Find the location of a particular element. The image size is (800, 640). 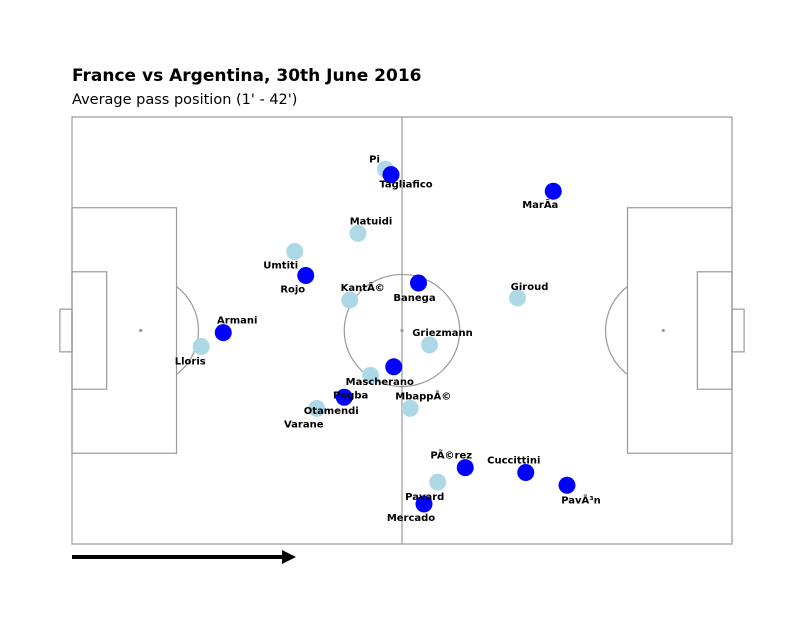

player-label-cuccittini: Cuccittini is located at coordinates (513, 460).